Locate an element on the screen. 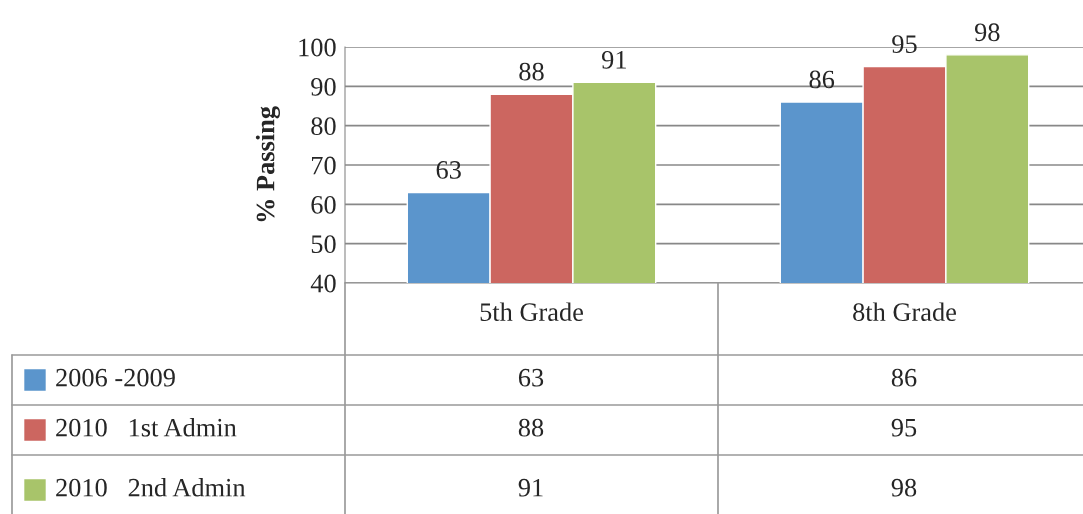 This screenshot has width=1083, height=514. data-label: 86 is located at coordinates (822, 79).